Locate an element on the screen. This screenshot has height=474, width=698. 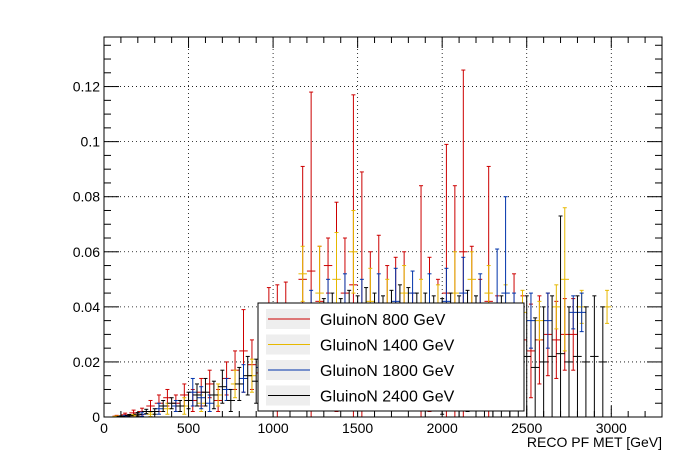
y-tick-label: 0.04 is located at coordinates (86, 307).